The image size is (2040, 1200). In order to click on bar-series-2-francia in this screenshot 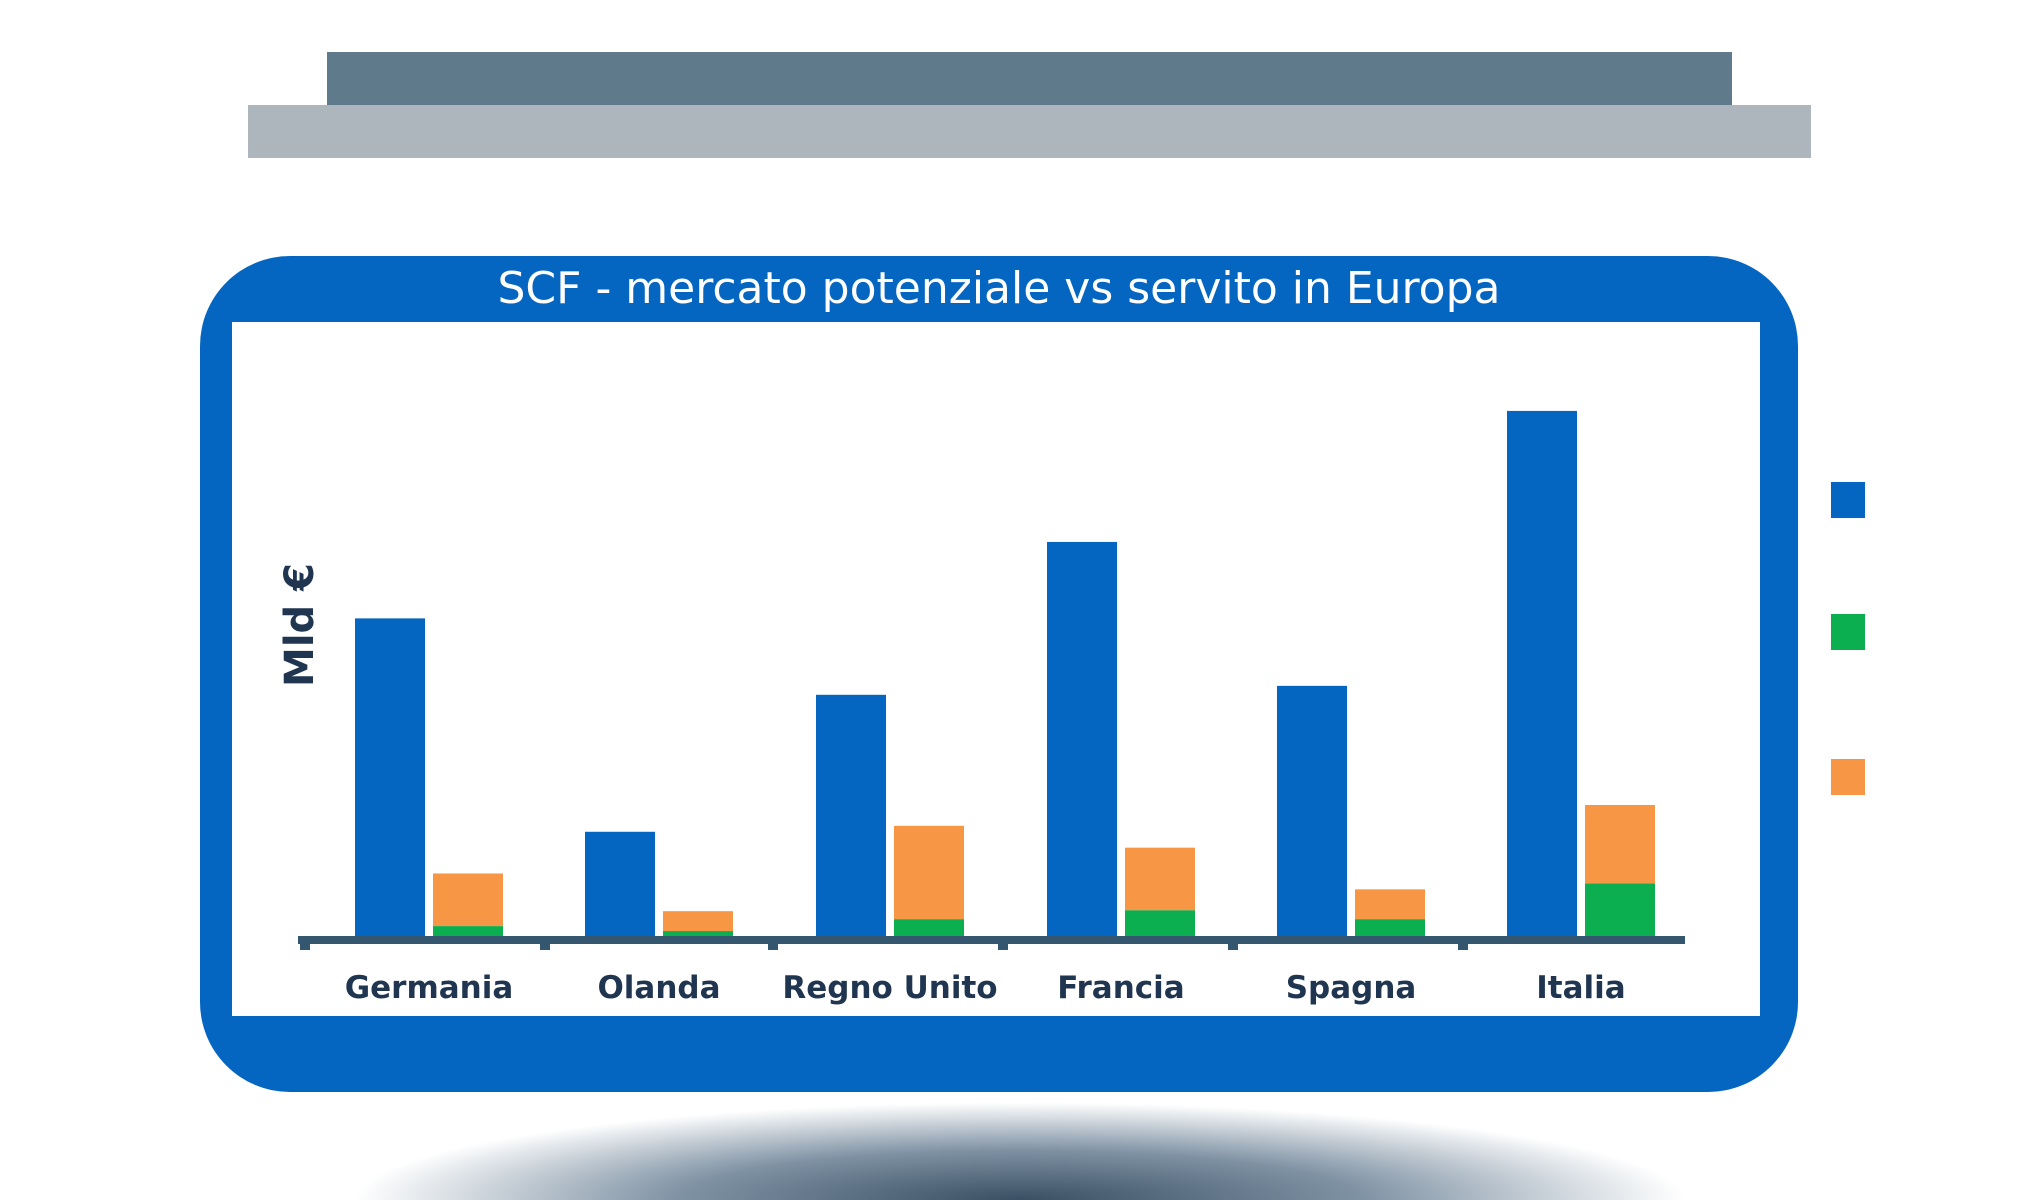, I will do `click(1160, 923)`.